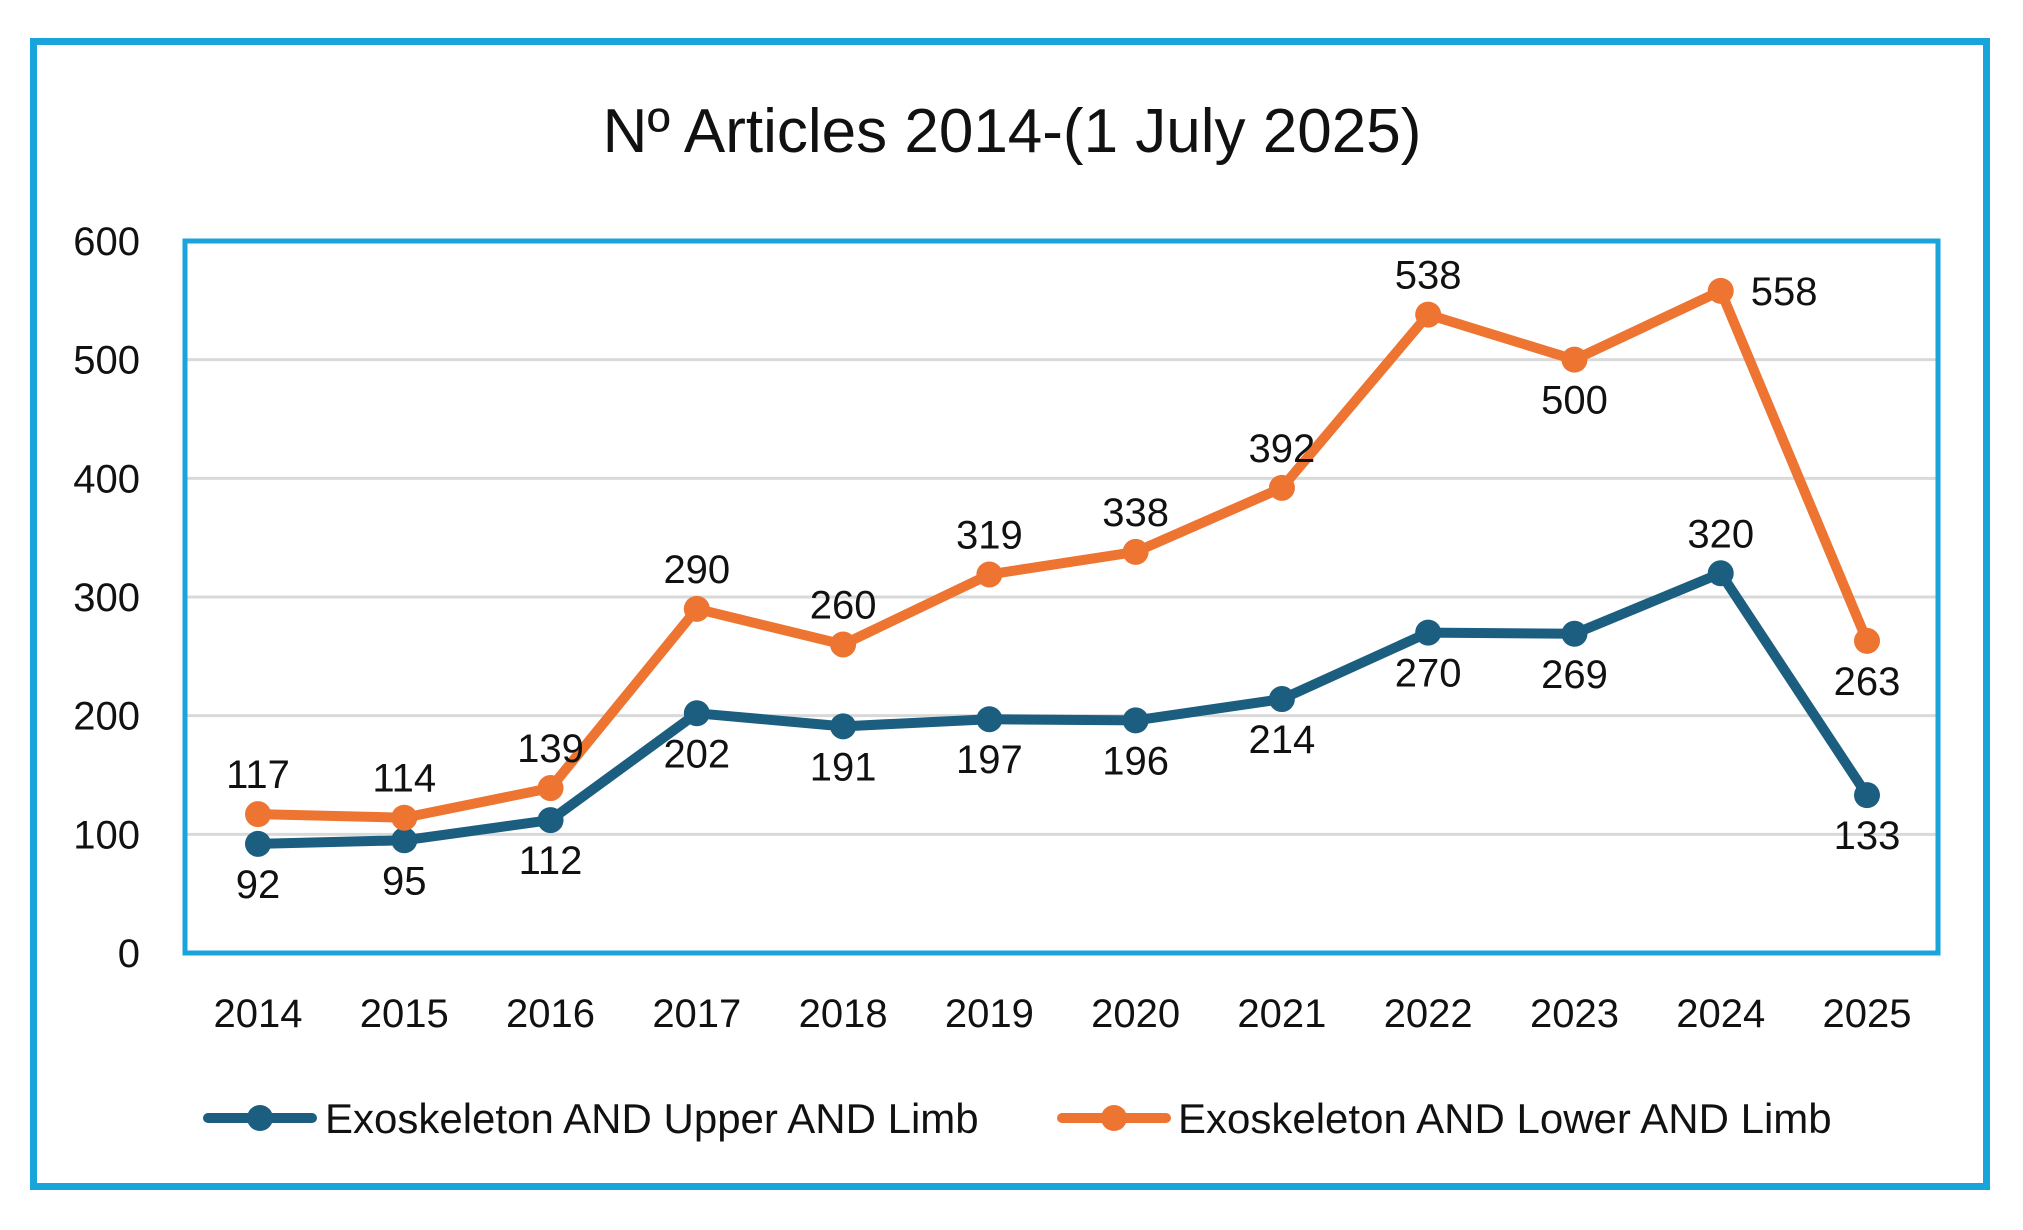 This screenshot has height=1230, width=2023. What do you see at coordinates (106, 479) in the screenshot?
I see `y-tick-label: 400` at bounding box center [106, 479].